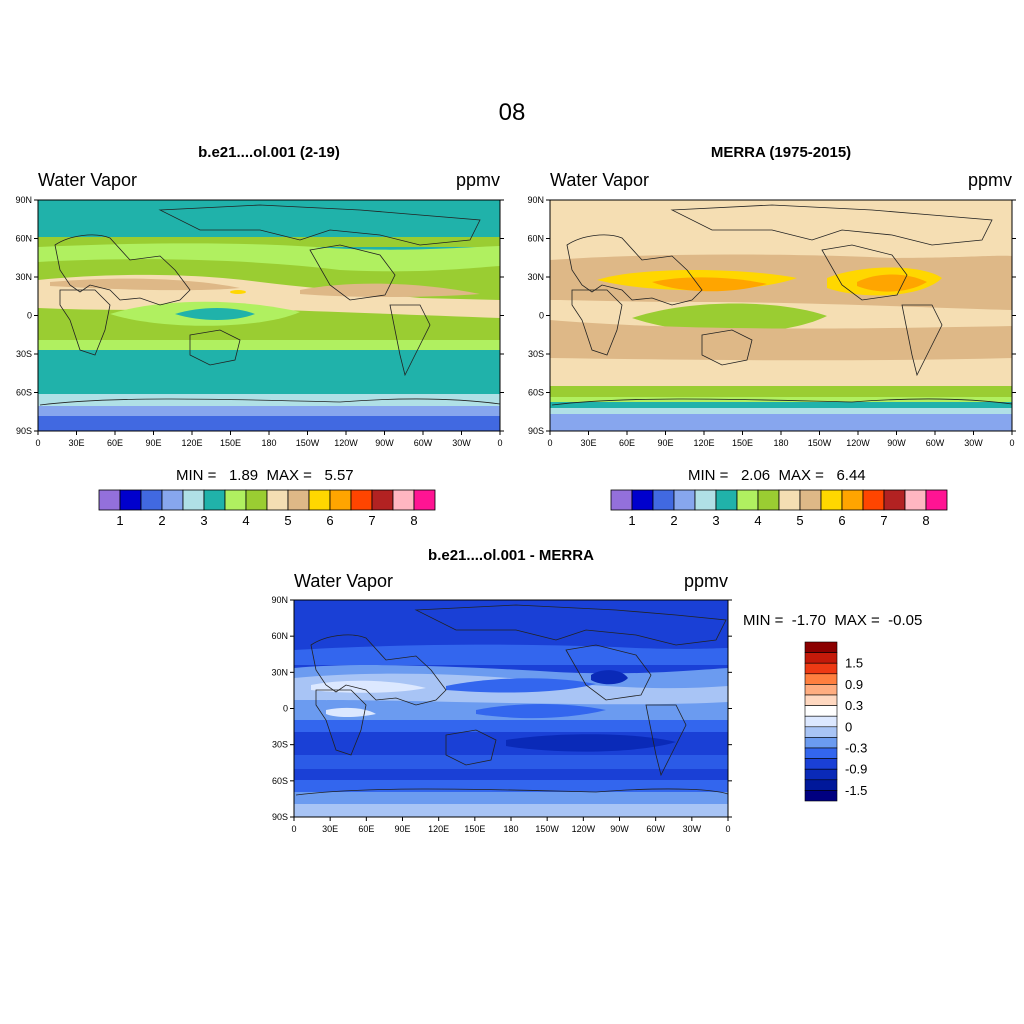  I want to click on max-label-model: MAX =, so click(289, 475).